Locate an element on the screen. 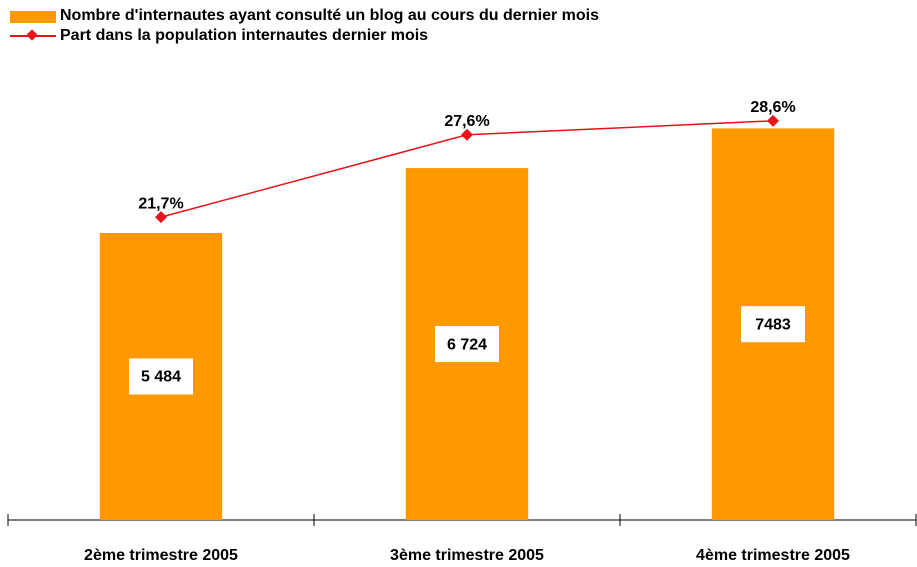 The image size is (917, 567). value-label: 5 484 is located at coordinates (161, 377).